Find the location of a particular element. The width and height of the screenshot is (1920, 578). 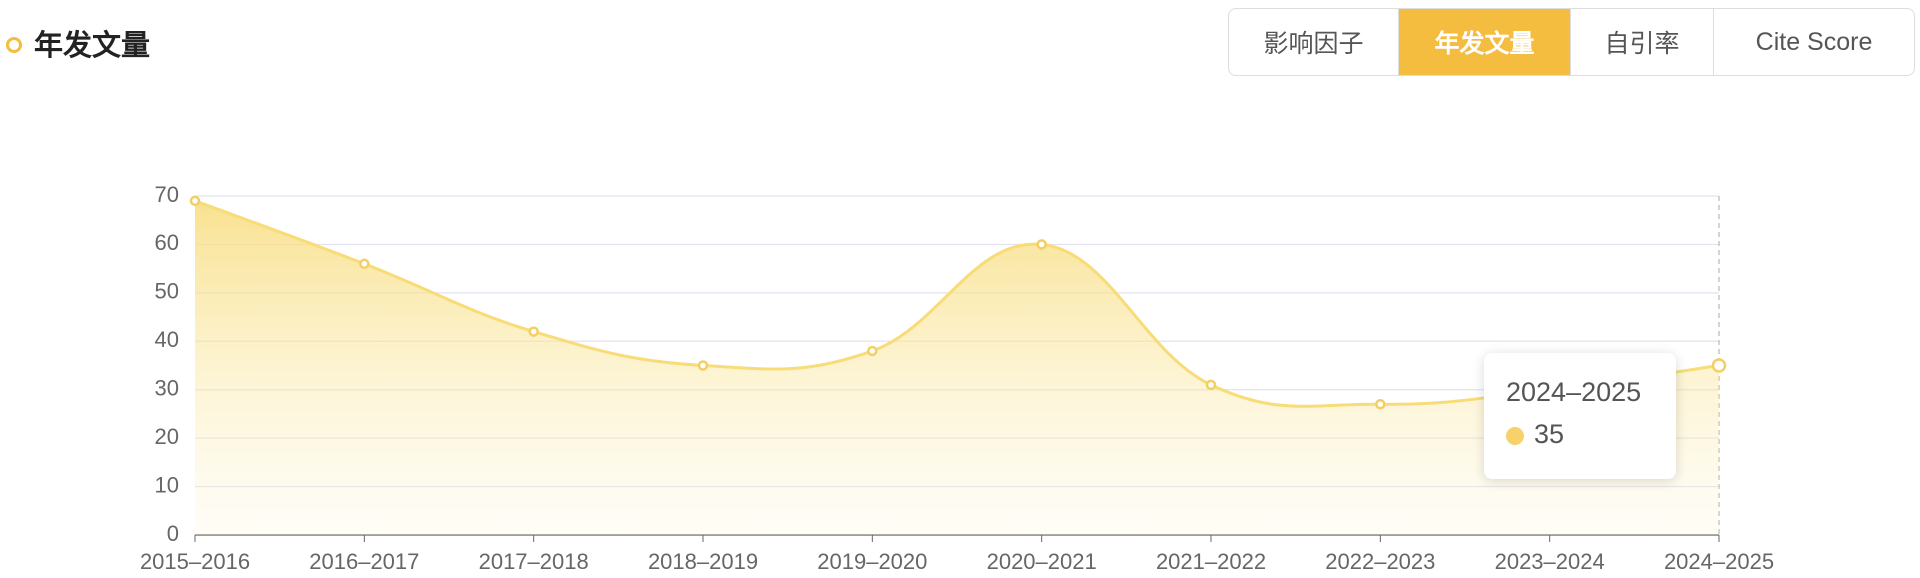

tab-active: 年发文量 is located at coordinates (1484, 42).